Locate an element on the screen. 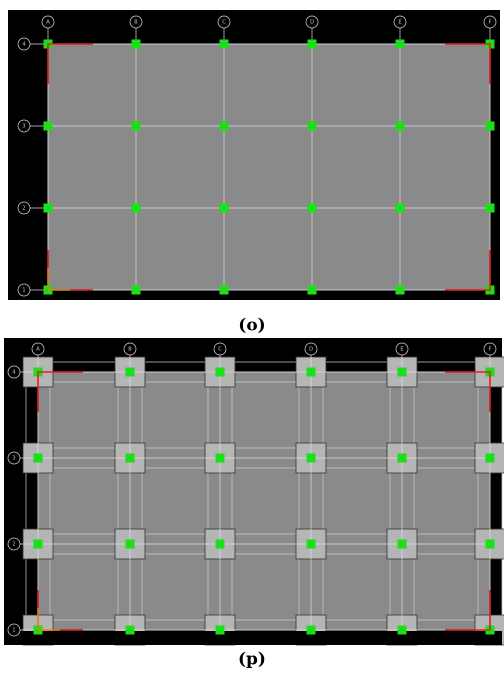  slab-clip is located at coordinates (253, 638).